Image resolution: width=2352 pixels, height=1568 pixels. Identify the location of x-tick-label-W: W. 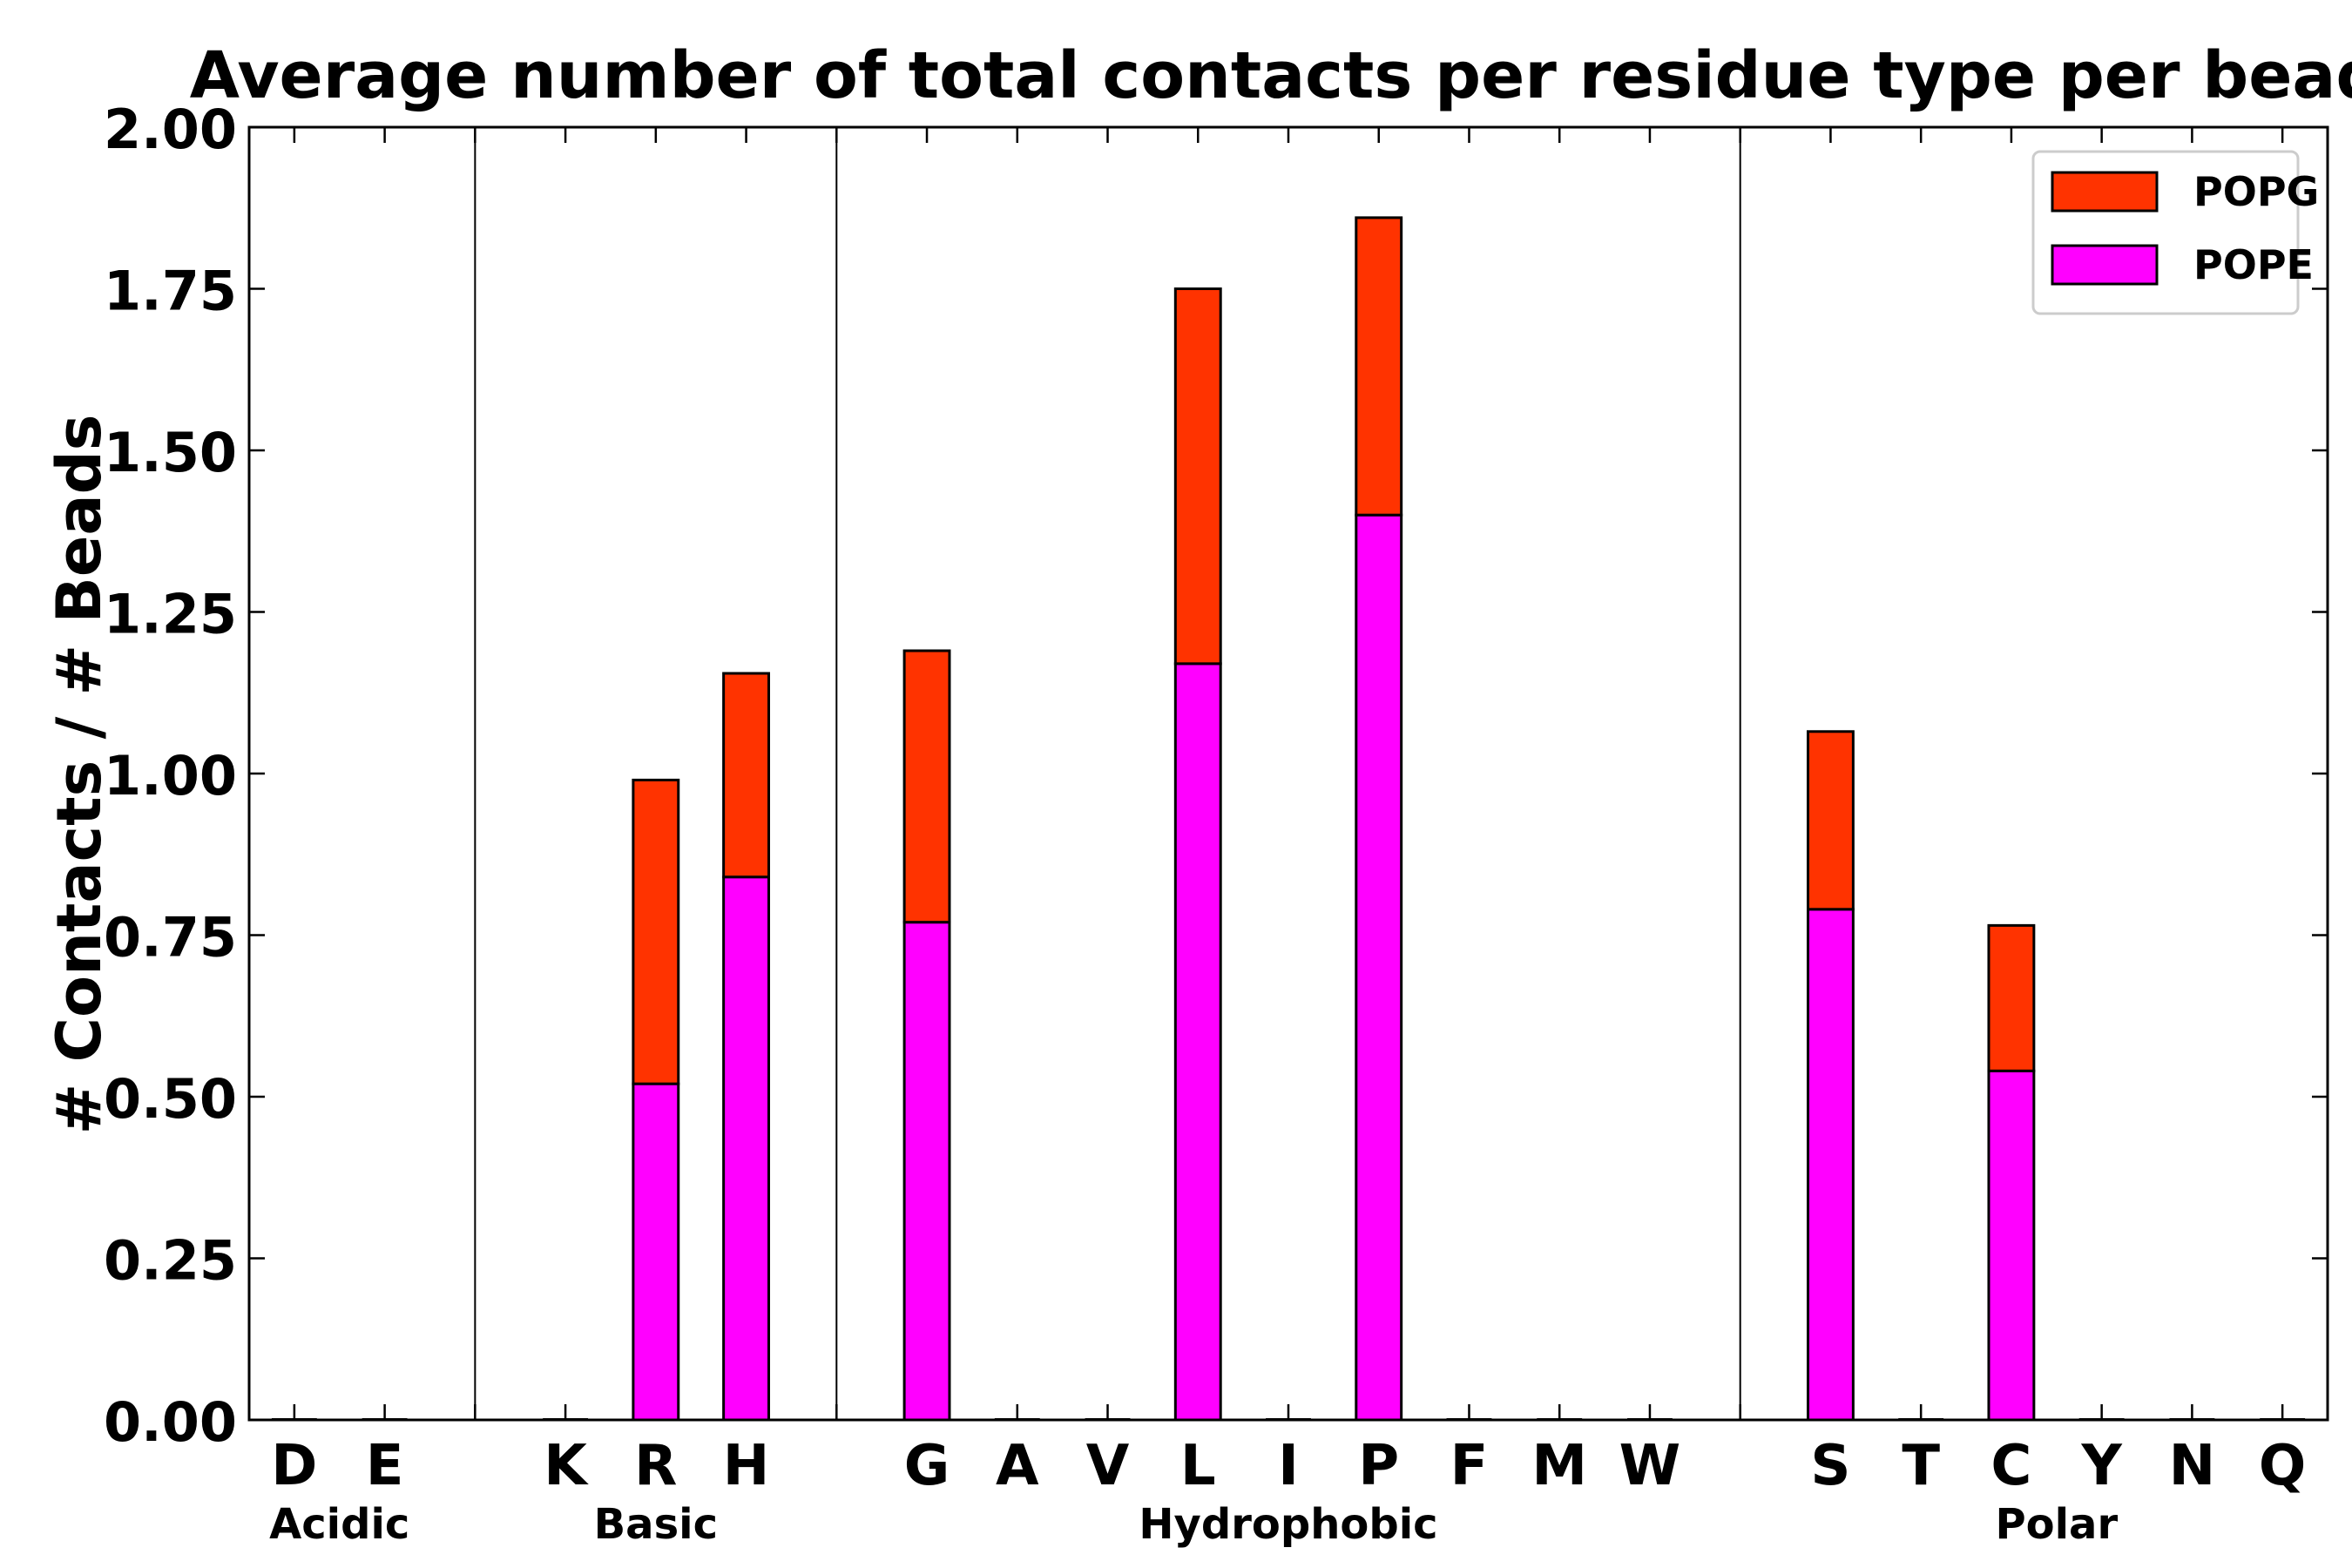
(1650, 1466).